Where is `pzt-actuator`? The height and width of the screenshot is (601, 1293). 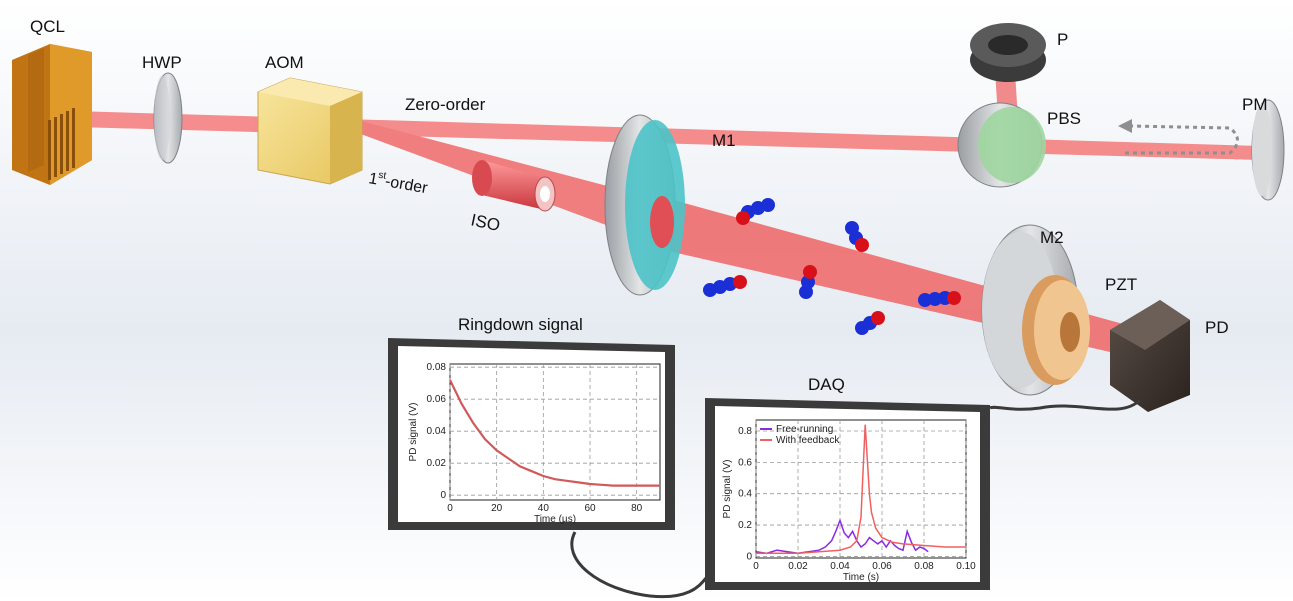
pzt-actuator is located at coordinates (1056, 330).